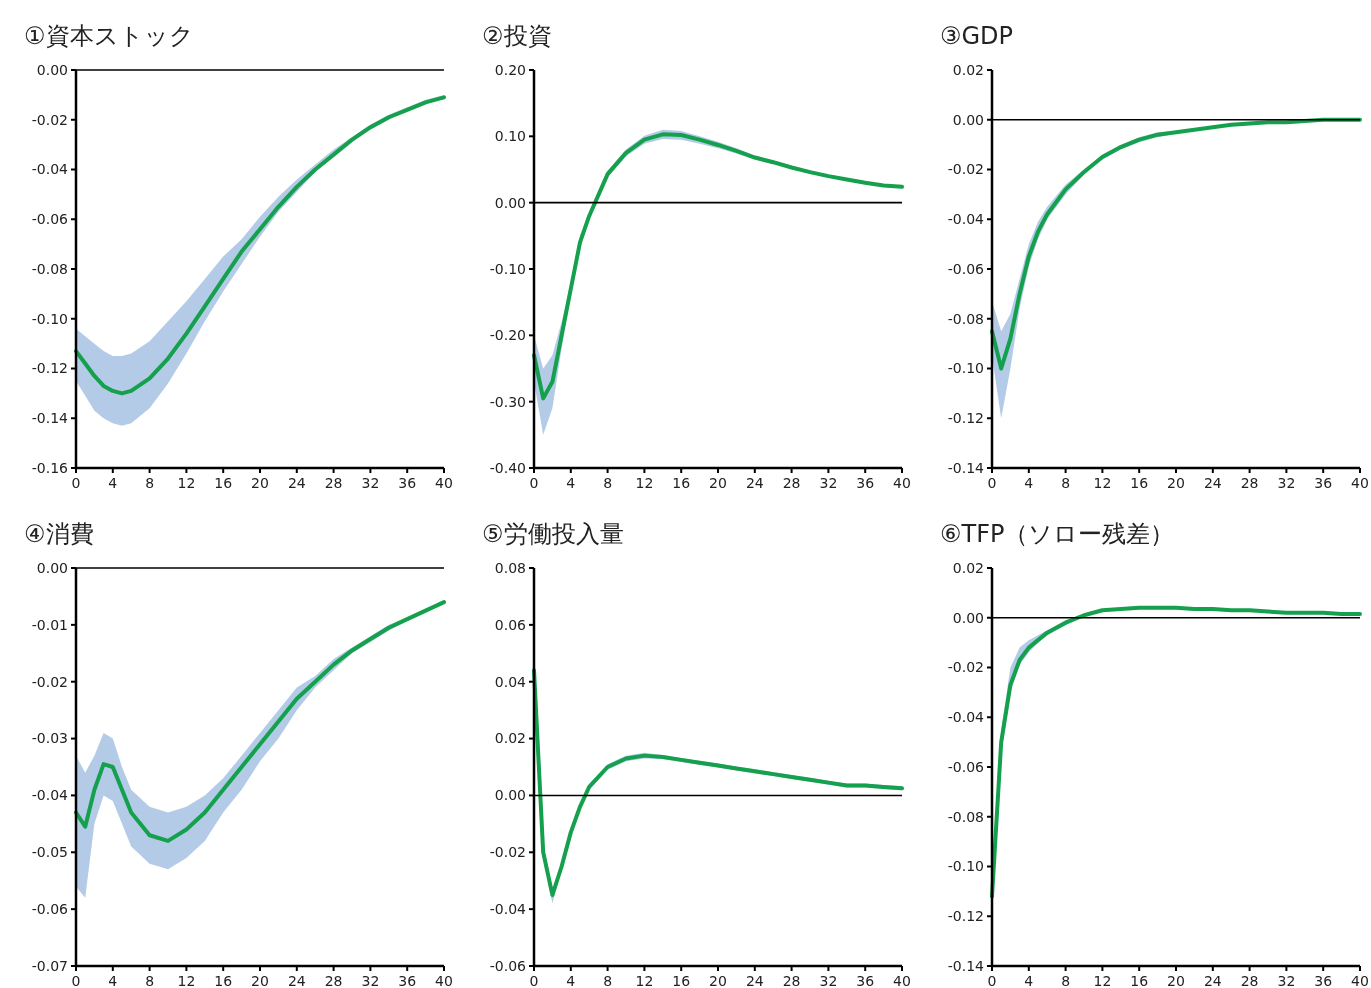 The width and height of the screenshot is (1371, 988). I want to click on chart-title: ③GDP, so click(977, 36).